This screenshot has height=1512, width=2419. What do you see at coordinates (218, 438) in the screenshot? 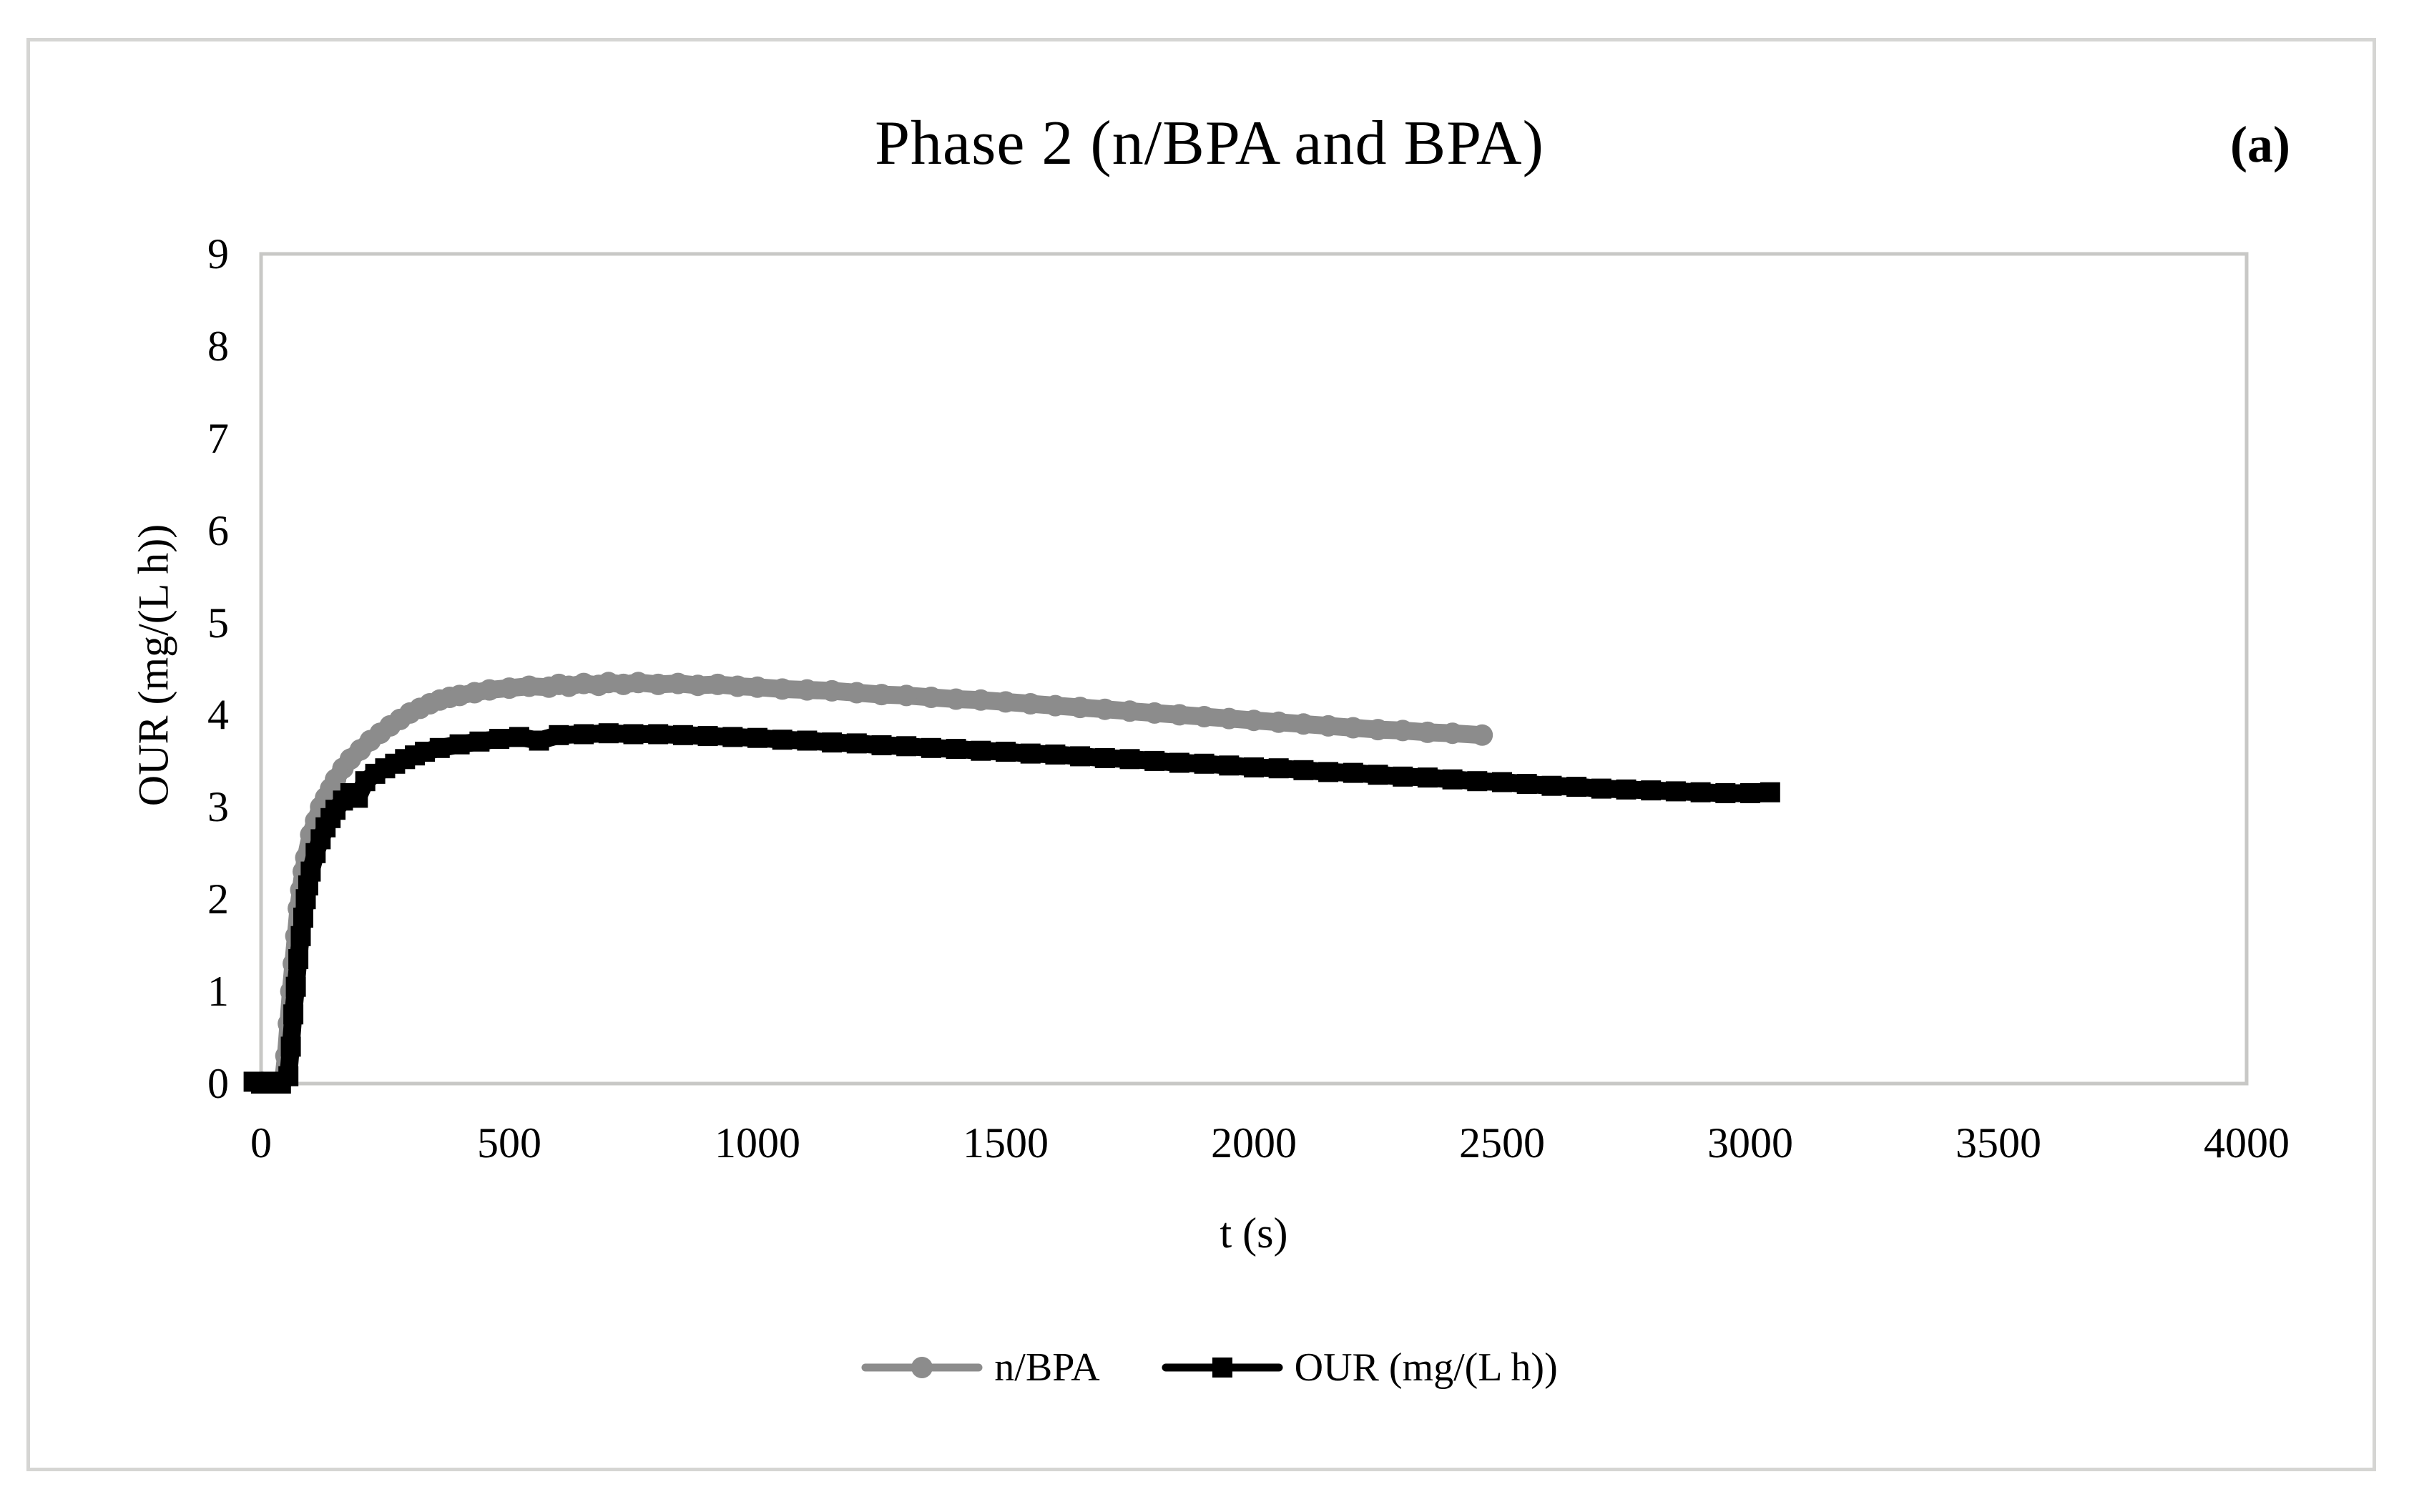
I see `y-tick-label: 7` at bounding box center [218, 438].